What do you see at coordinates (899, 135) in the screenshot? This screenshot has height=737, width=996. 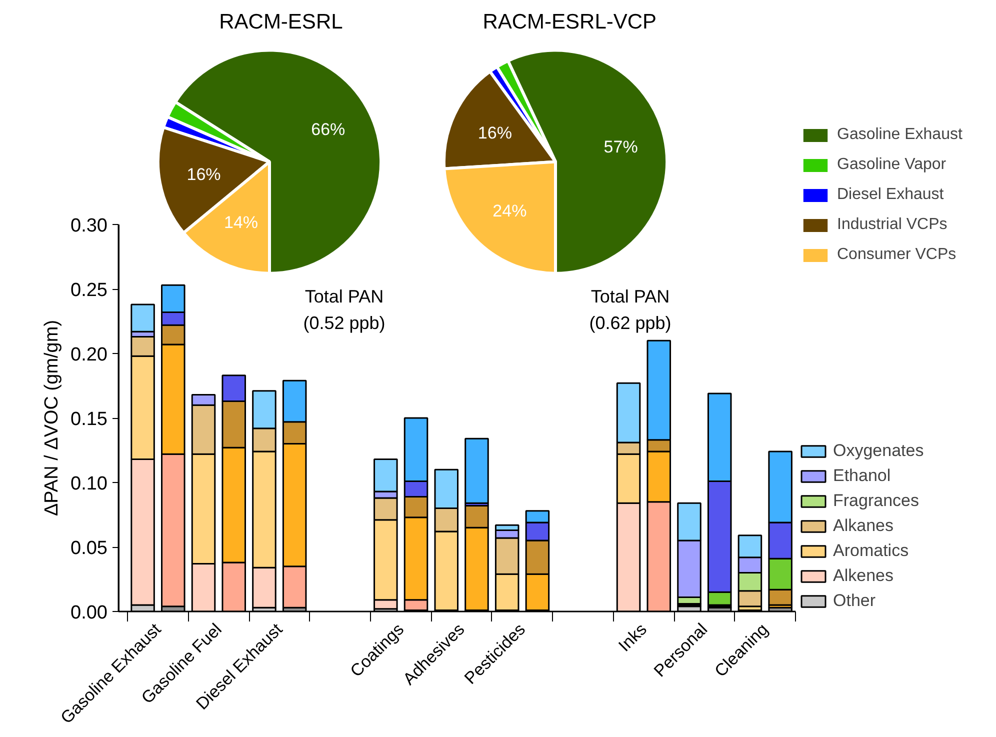 I see `legend-label: Gasoline Exhaust` at bounding box center [899, 135].